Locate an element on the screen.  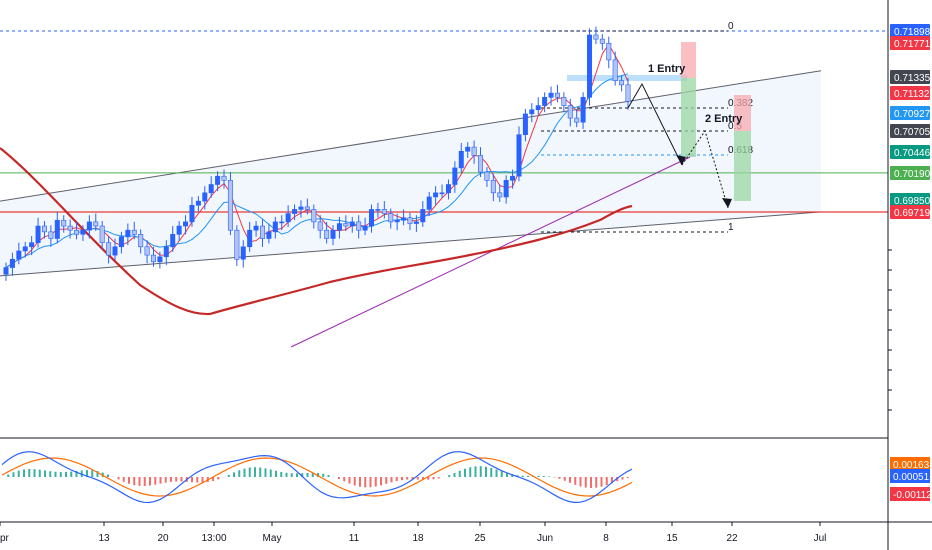
position-boxes is located at coordinates (716, 121).